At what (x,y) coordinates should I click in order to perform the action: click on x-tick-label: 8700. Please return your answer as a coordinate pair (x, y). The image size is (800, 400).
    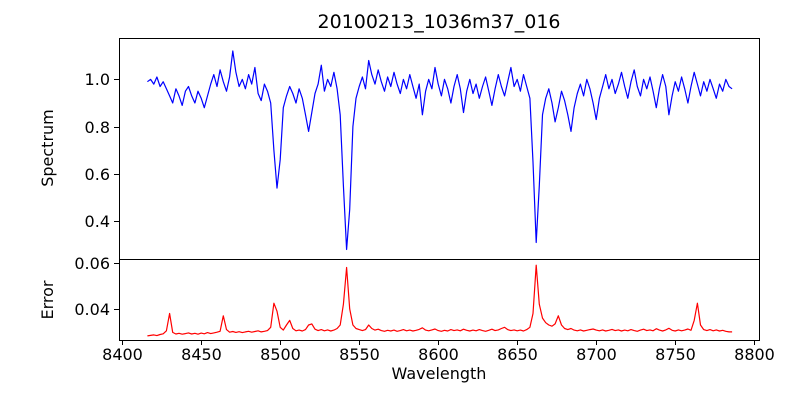
    Looking at the image, I should click on (596, 354).